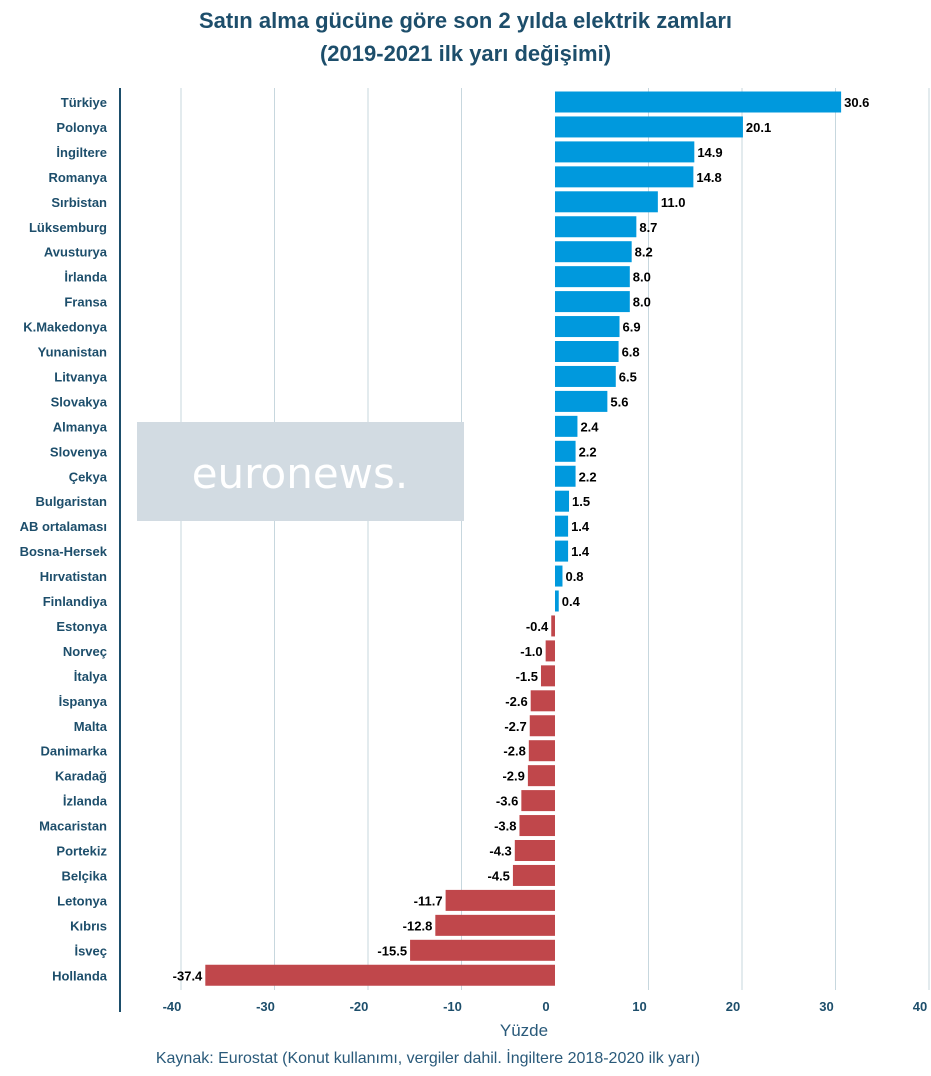  What do you see at coordinates (515, 726) in the screenshot?
I see `data-label: -2.7` at bounding box center [515, 726].